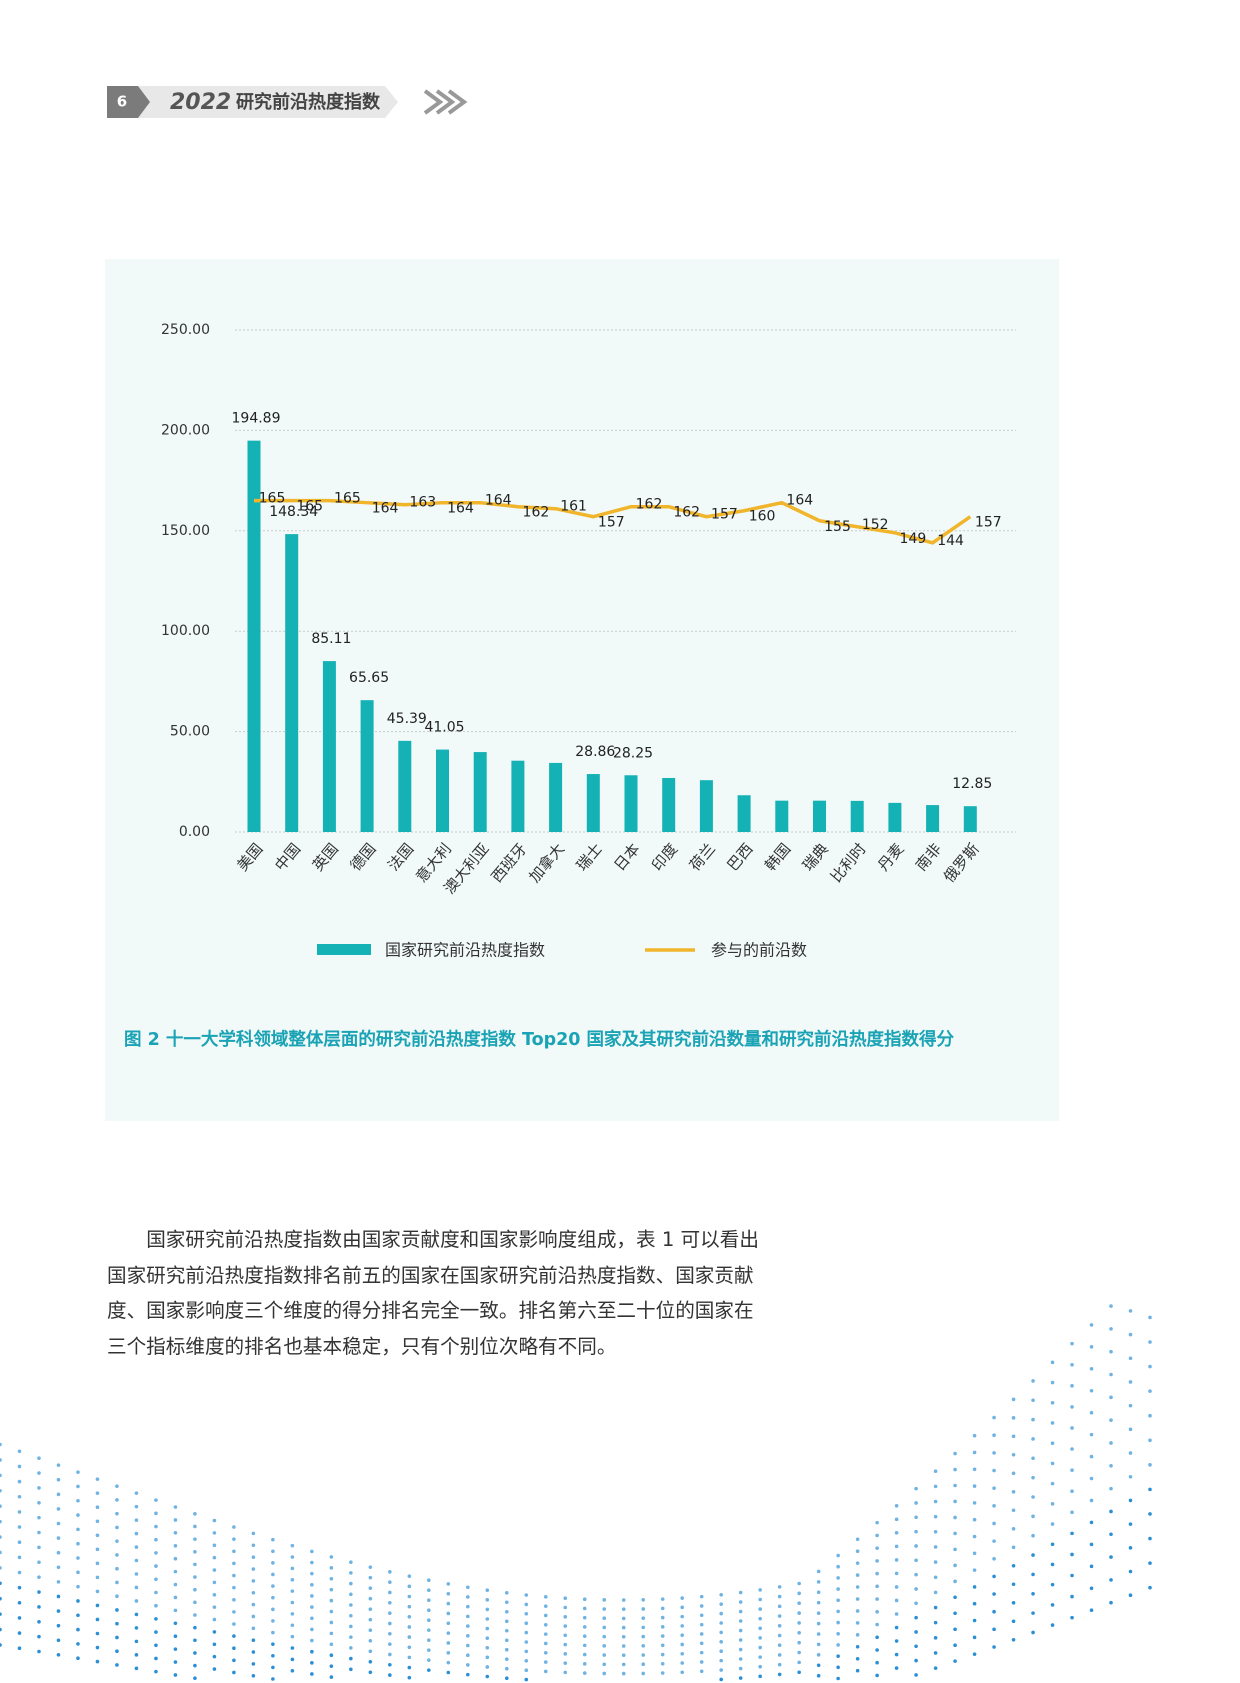 The width and height of the screenshot is (1240, 1683). I want to click on x-tick-label: 南非, so click(928, 857).